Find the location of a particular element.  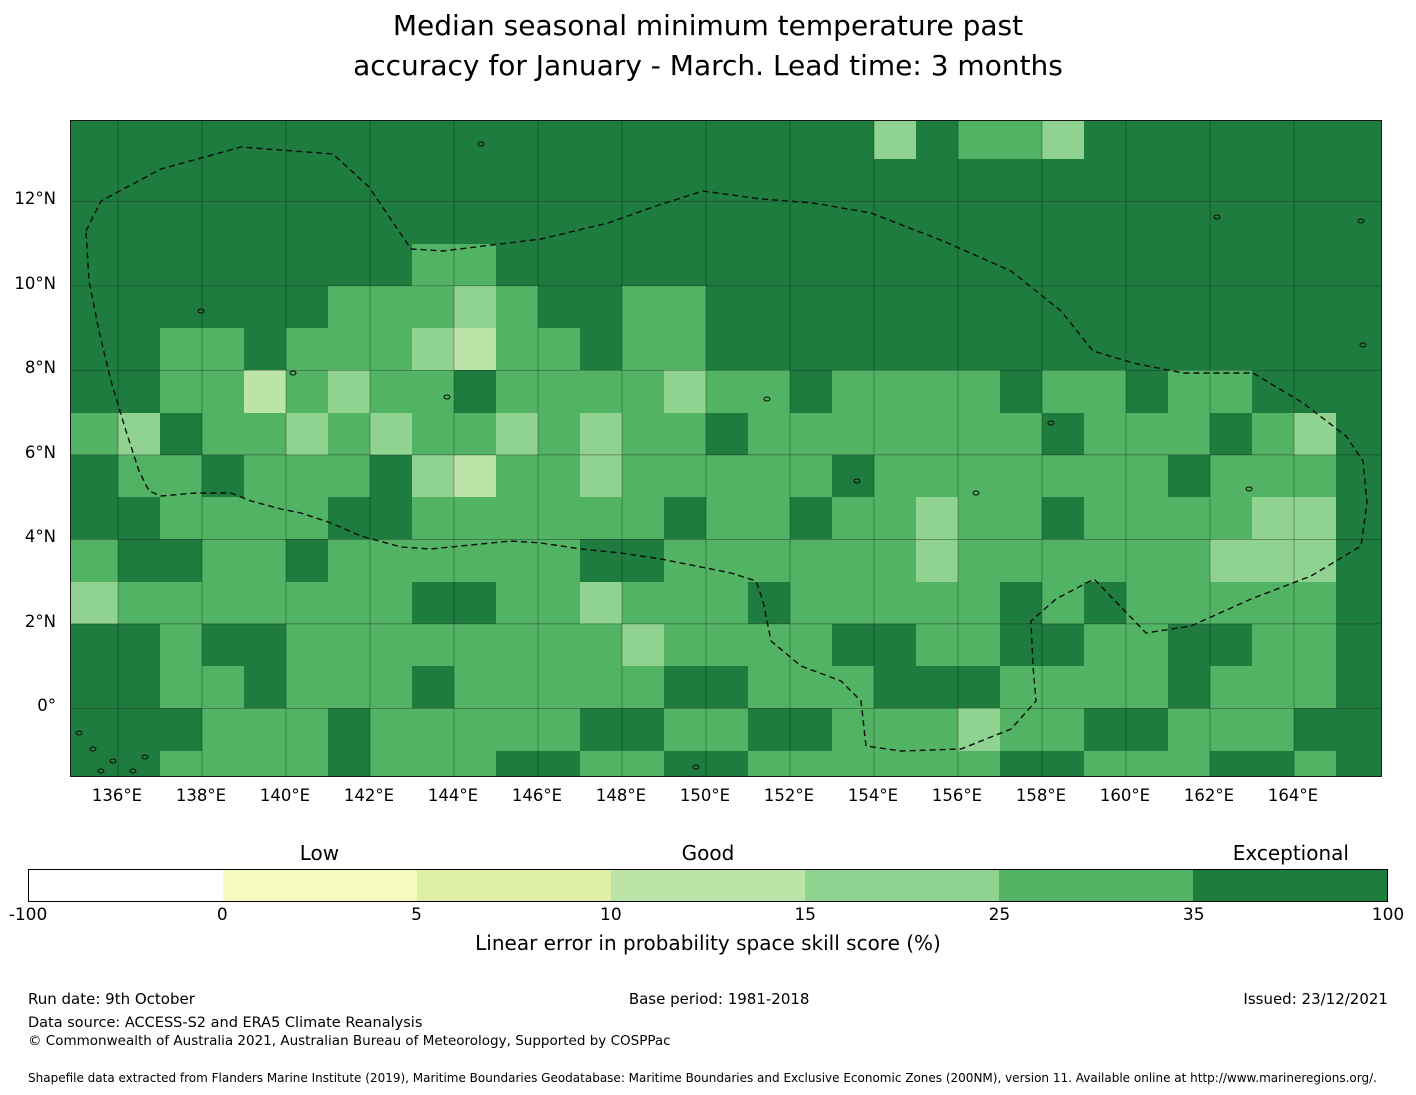

x-tick-label: 148°E is located at coordinates (621, 795).